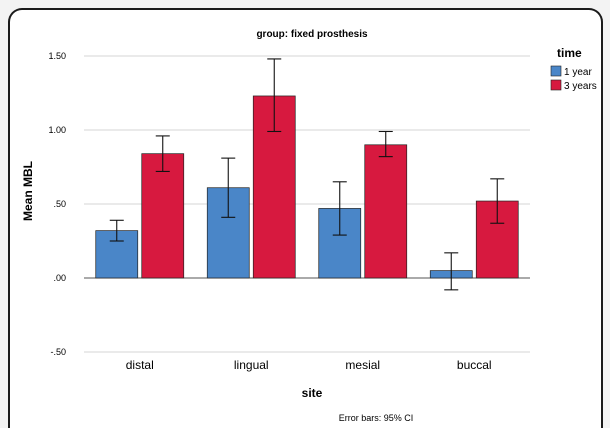  I want to click on bar-distal-3-years, so click(163, 216).